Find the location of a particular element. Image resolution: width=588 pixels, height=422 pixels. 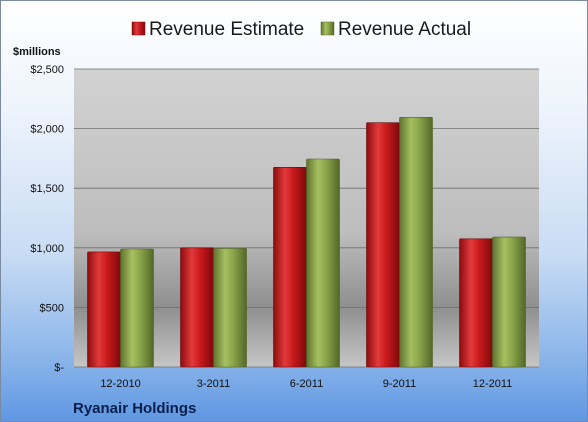

y-tick-label: $1,000 is located at coordinates (47, 249).